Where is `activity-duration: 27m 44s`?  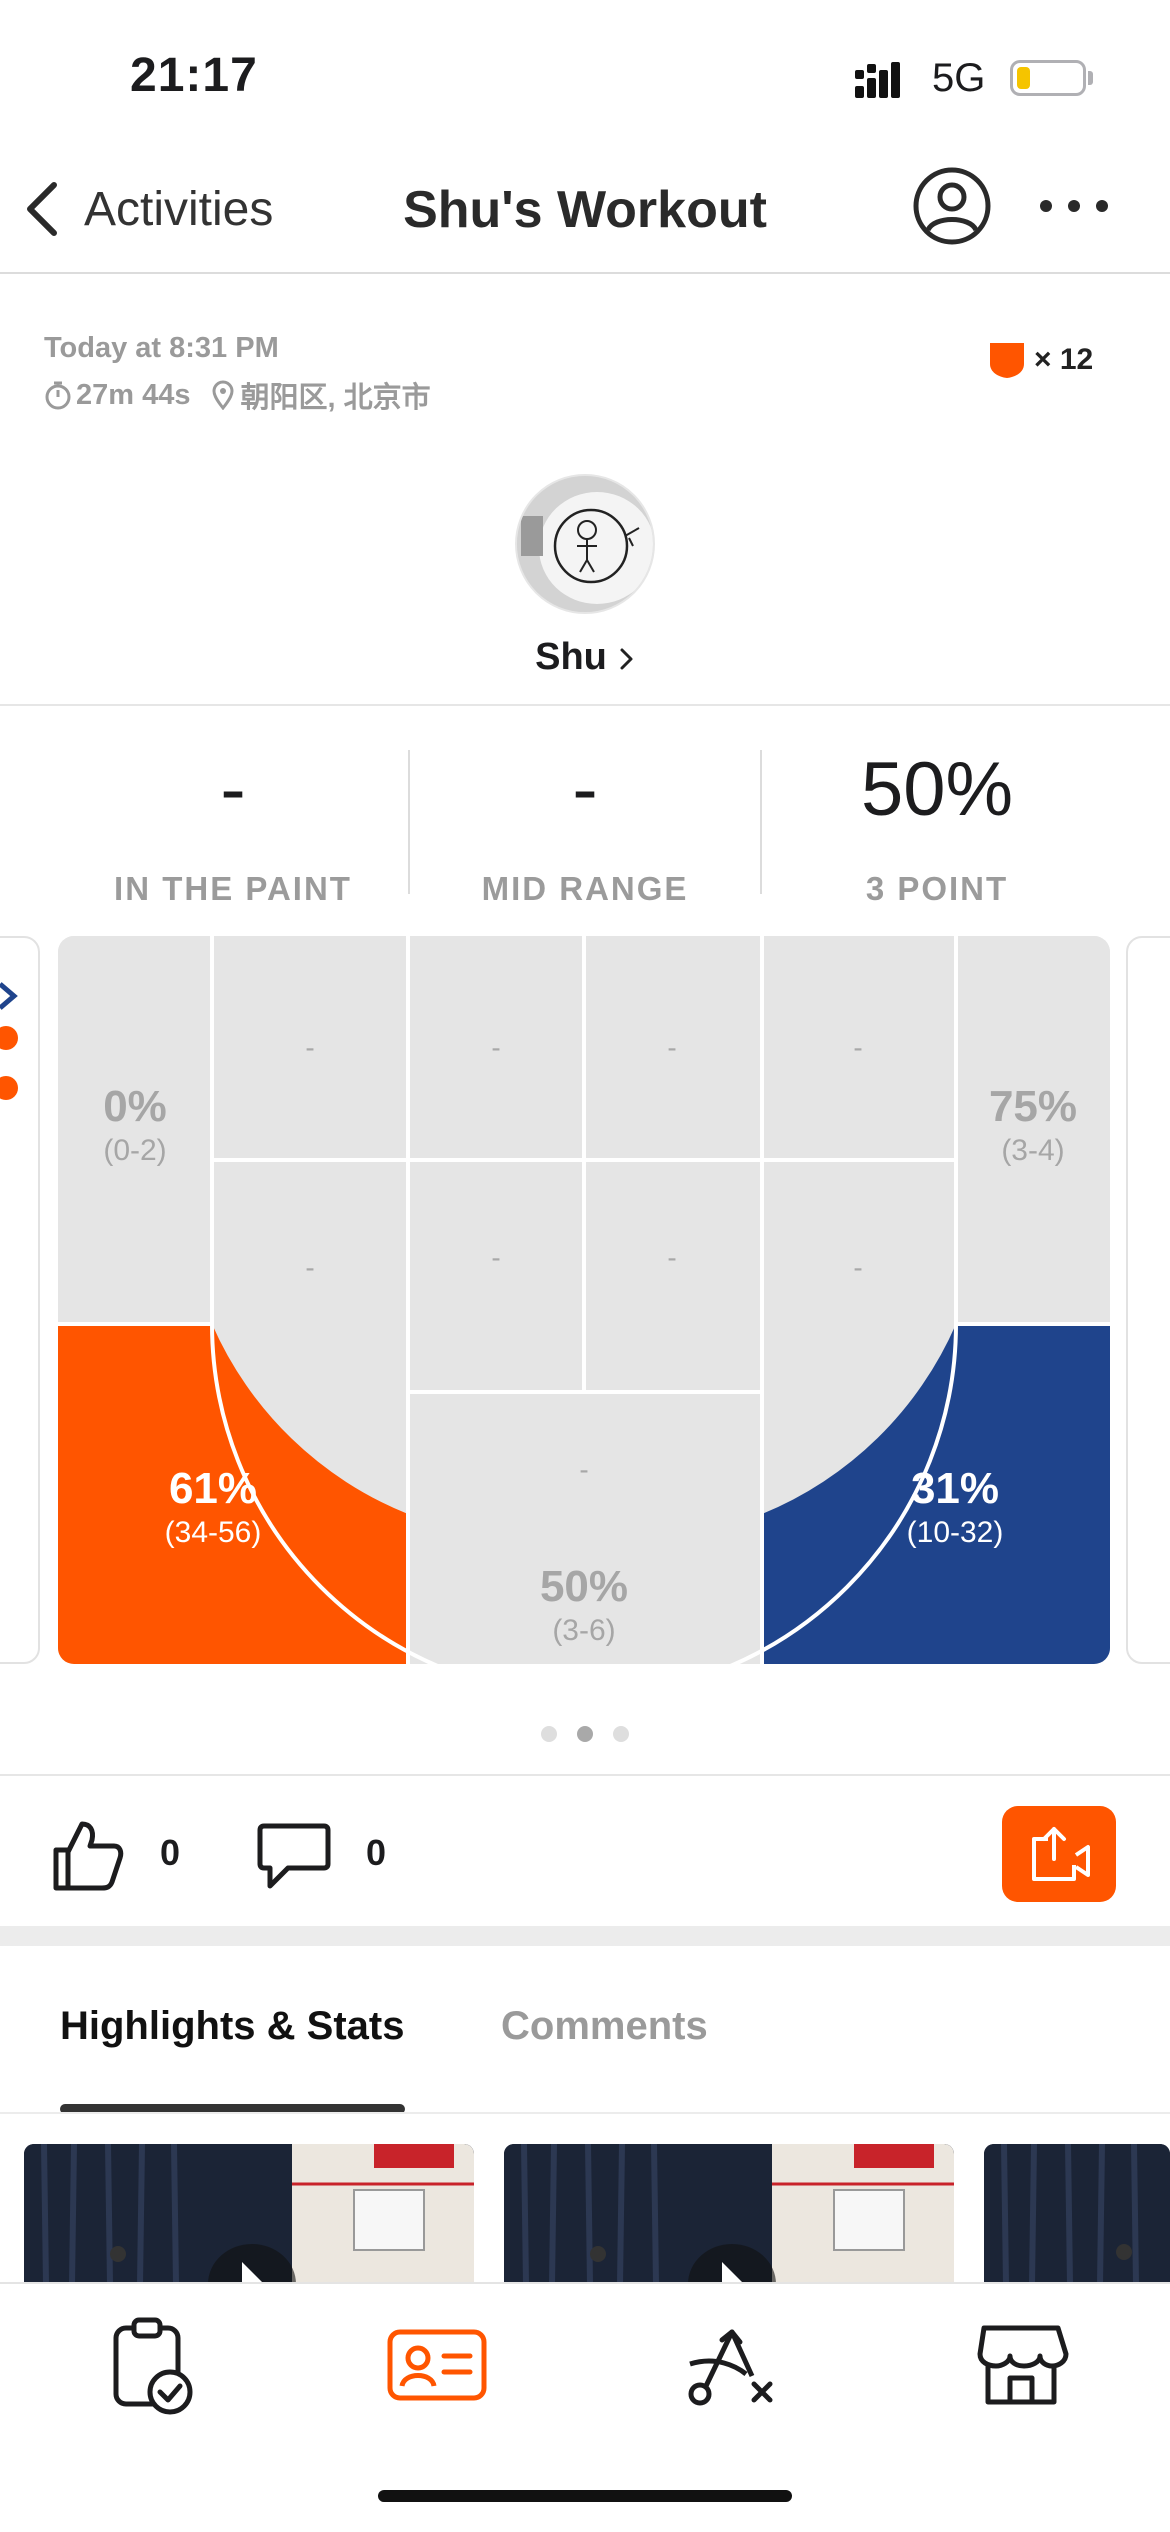 activity-duration: 27m 44s is located at coordinates (133, 394).